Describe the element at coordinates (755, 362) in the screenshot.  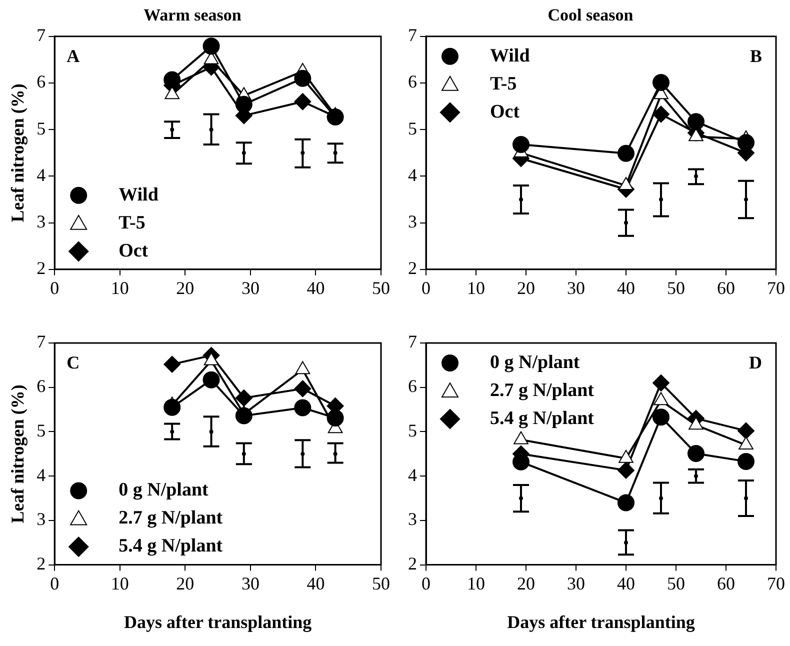
I see `annotation: D` at that location.